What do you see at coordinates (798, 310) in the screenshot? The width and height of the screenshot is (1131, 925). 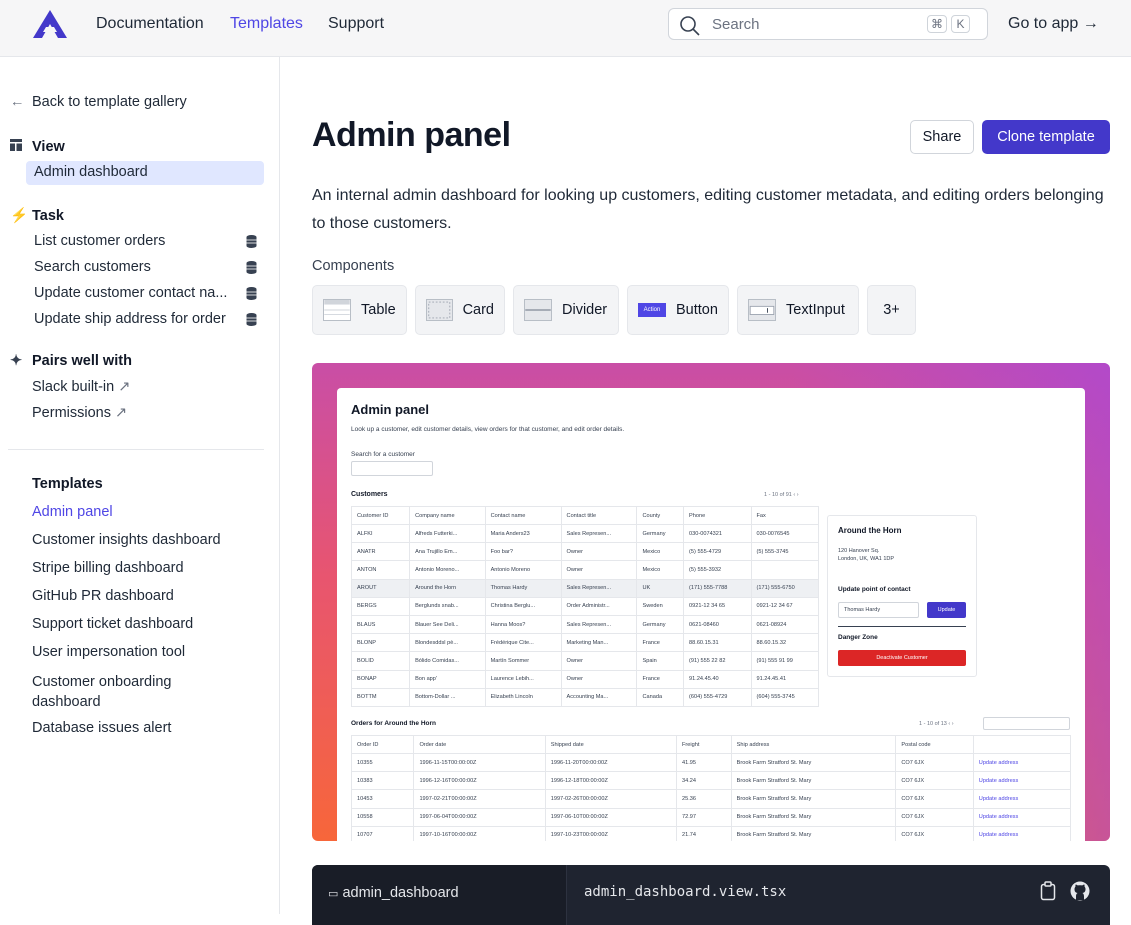 I see `component-chip-textinput: TextInput` at bounding box center [798, 310].